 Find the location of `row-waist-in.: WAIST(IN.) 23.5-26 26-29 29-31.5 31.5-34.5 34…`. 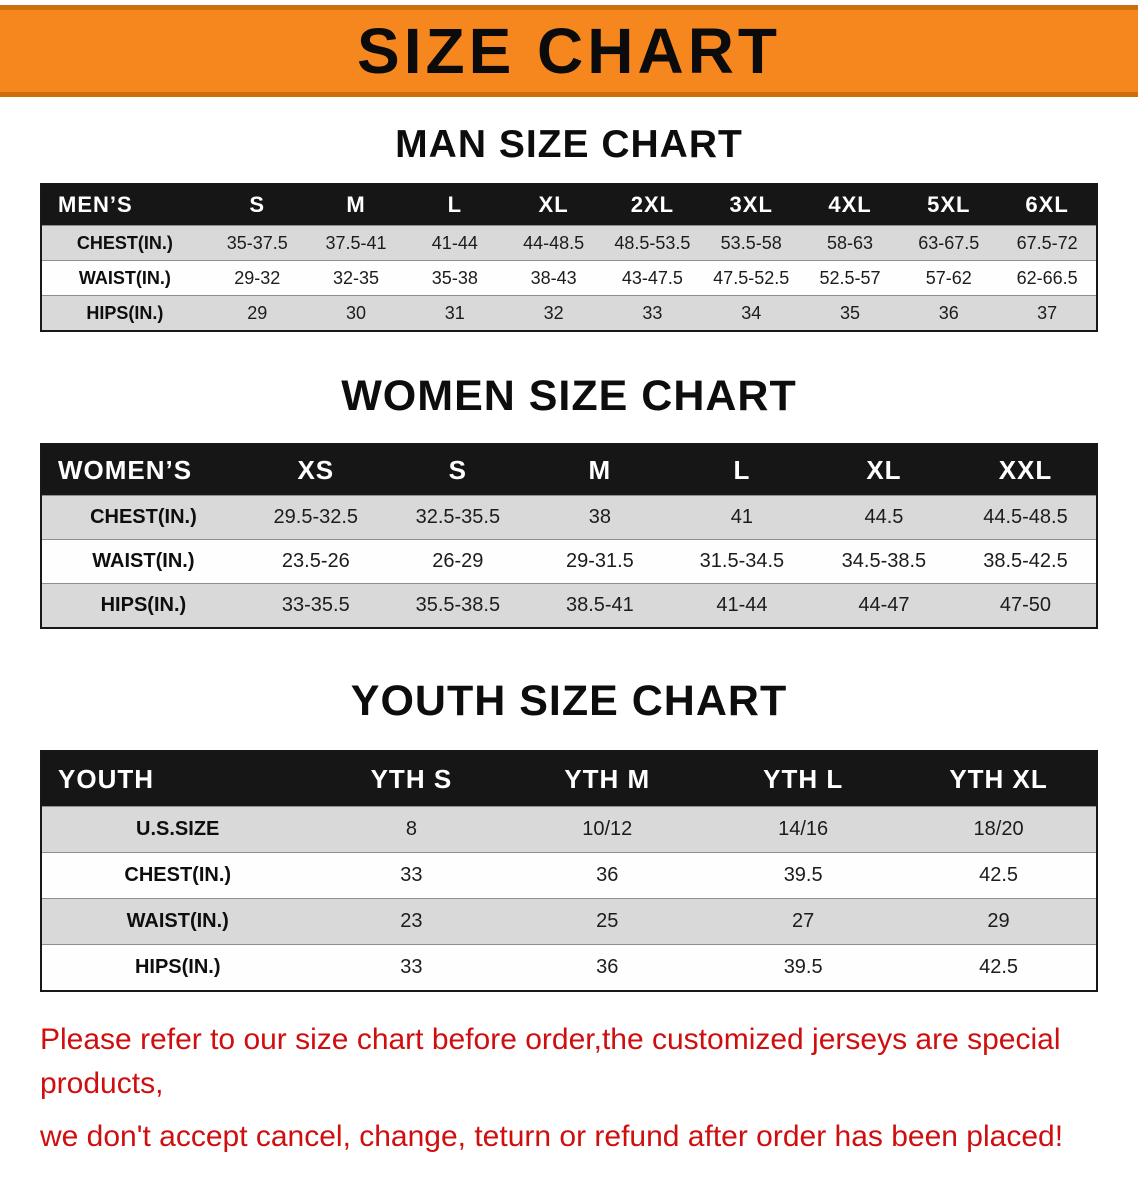

row-waist-in.: WAIST(IN.) 23.5-26 26-29 29-31.5 31.5-34.5 34… is located at coordinates (569, 561).